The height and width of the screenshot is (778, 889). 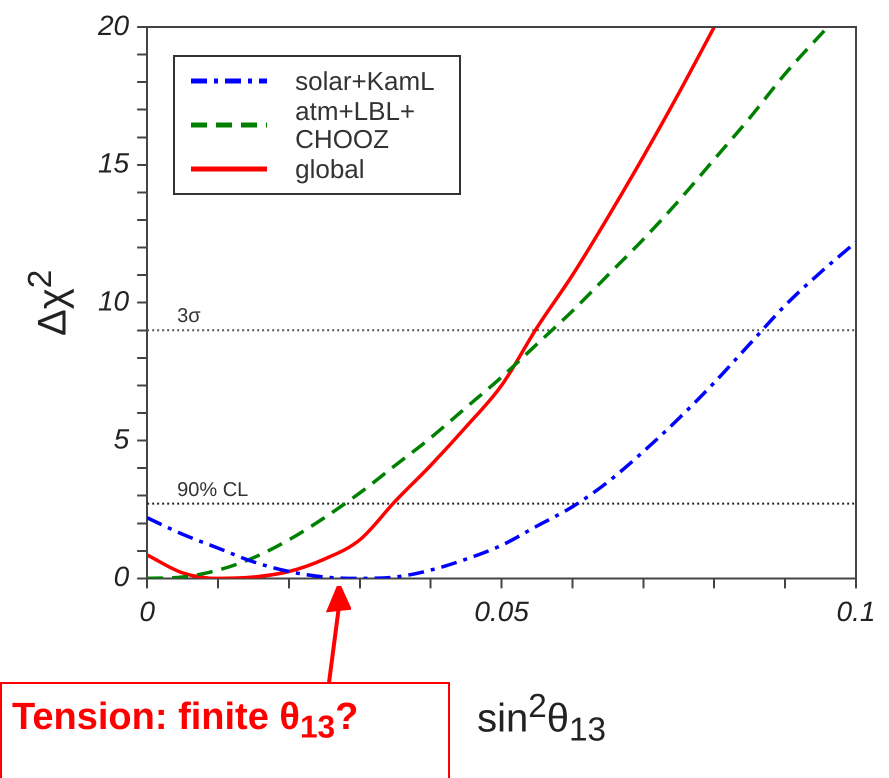 What do you see at coordinates (113, 25) in the screenshot?
I see `y-tick-label: 20` at bounding box center [113, 25].